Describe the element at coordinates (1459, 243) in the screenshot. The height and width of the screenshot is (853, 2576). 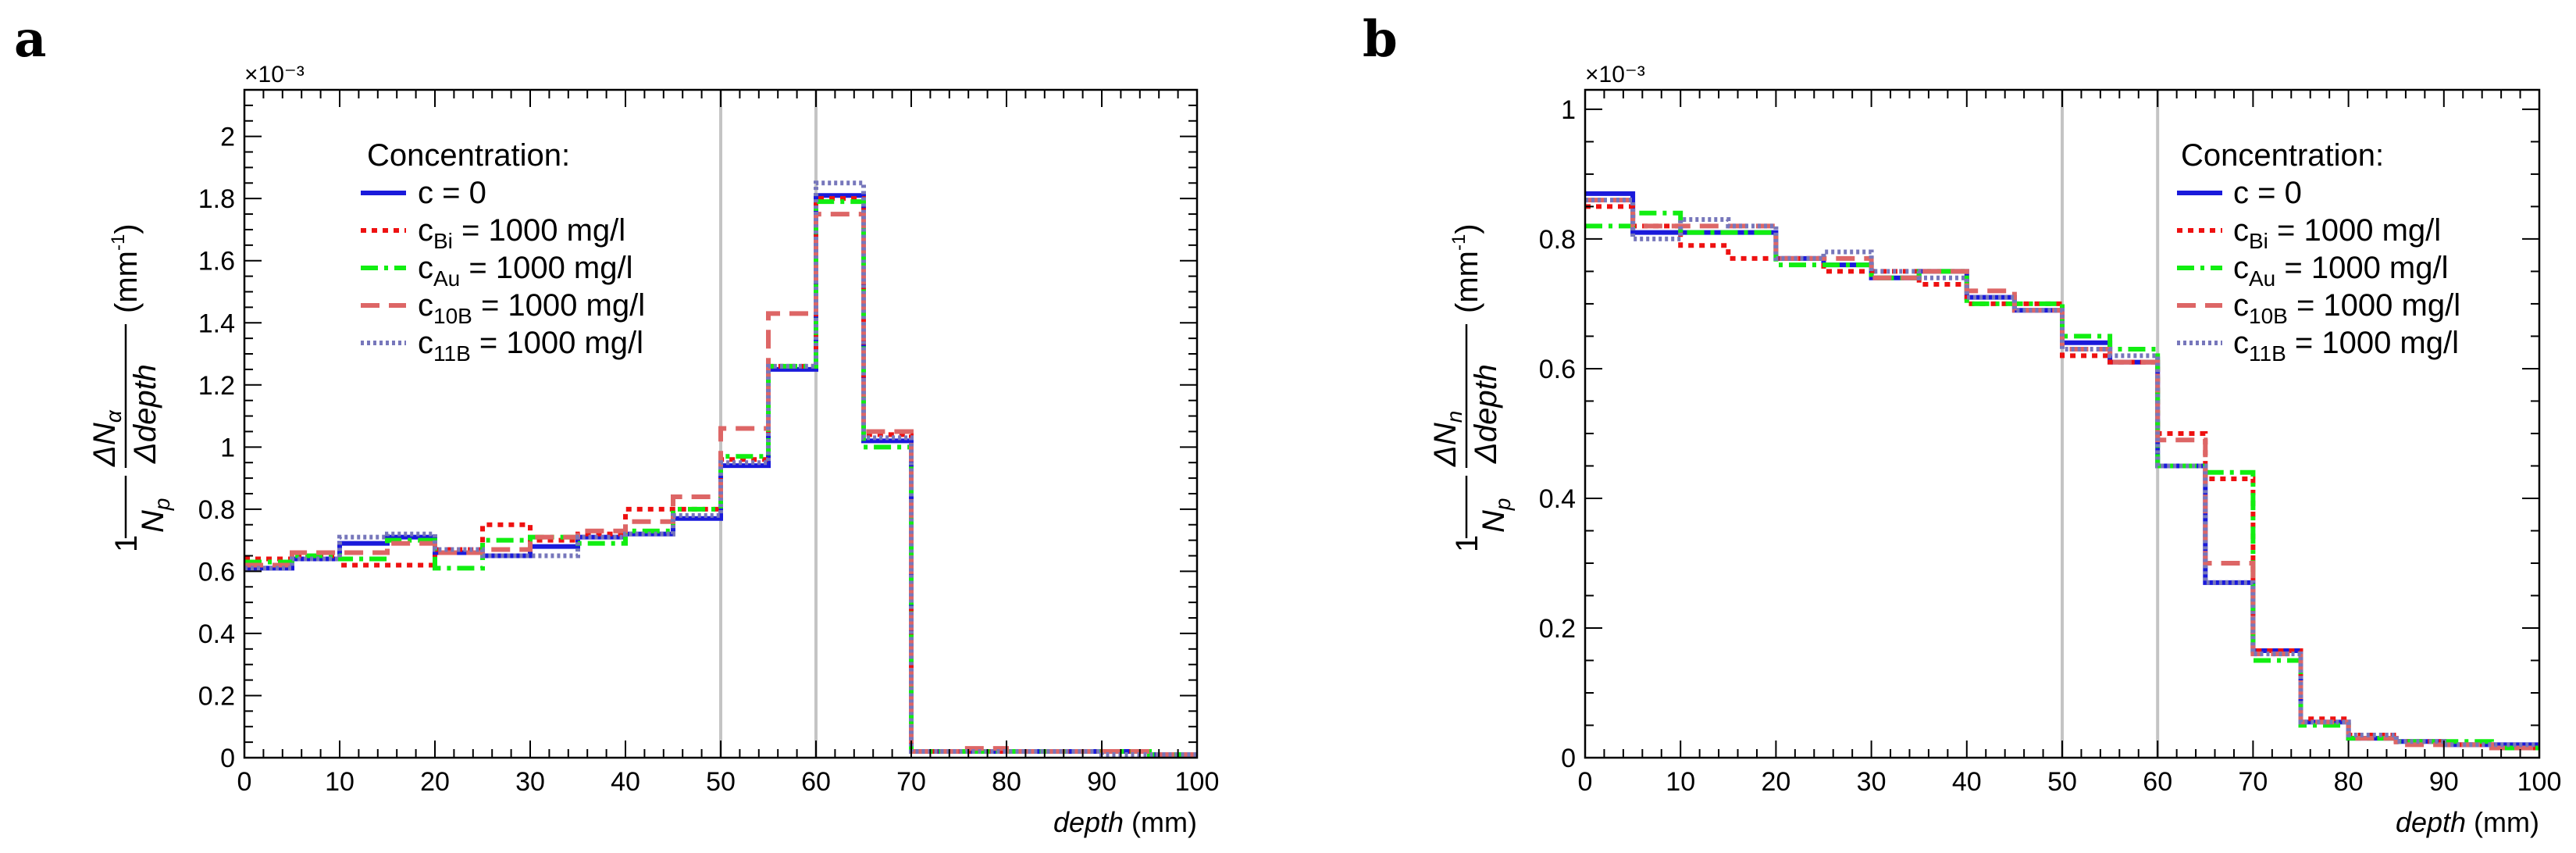
I see `y-title-unit-sup: -1` at that location.